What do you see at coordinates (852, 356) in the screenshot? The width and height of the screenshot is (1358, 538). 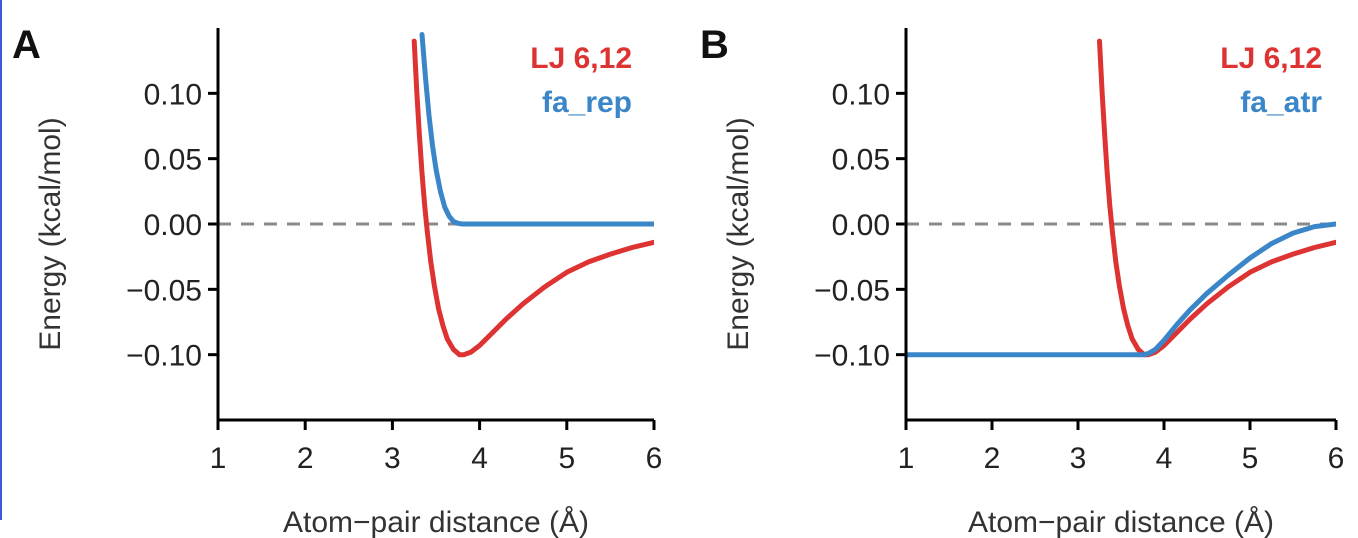 I see `panel-b-y-tick-label: −0.10` at bounding box center [852, 356].